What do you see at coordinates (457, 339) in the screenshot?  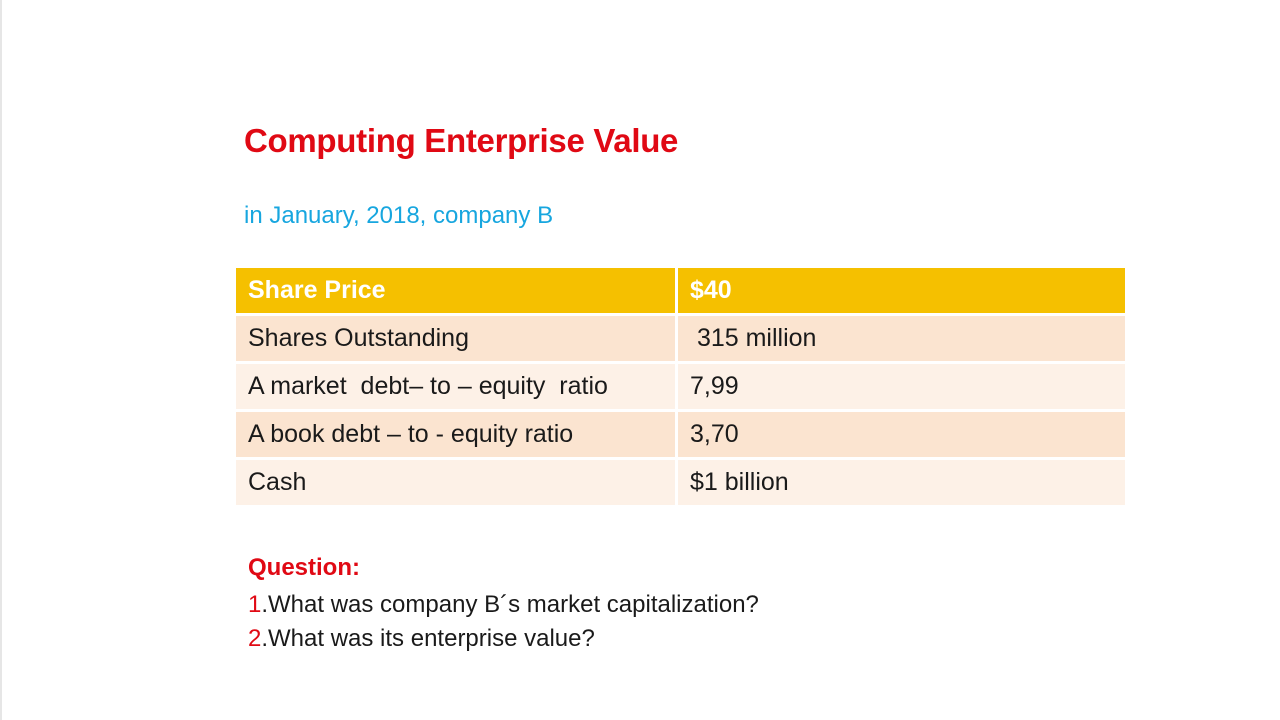 I see `shares-outstanding-label: Shares Outstanding` at bounding box center [457, 339].